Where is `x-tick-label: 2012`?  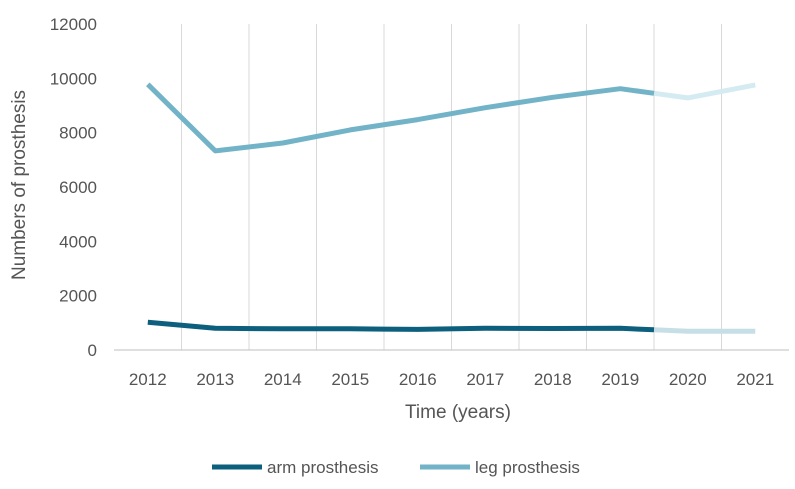 x-tick-label: 2012 is located at coordinates (148, 379).